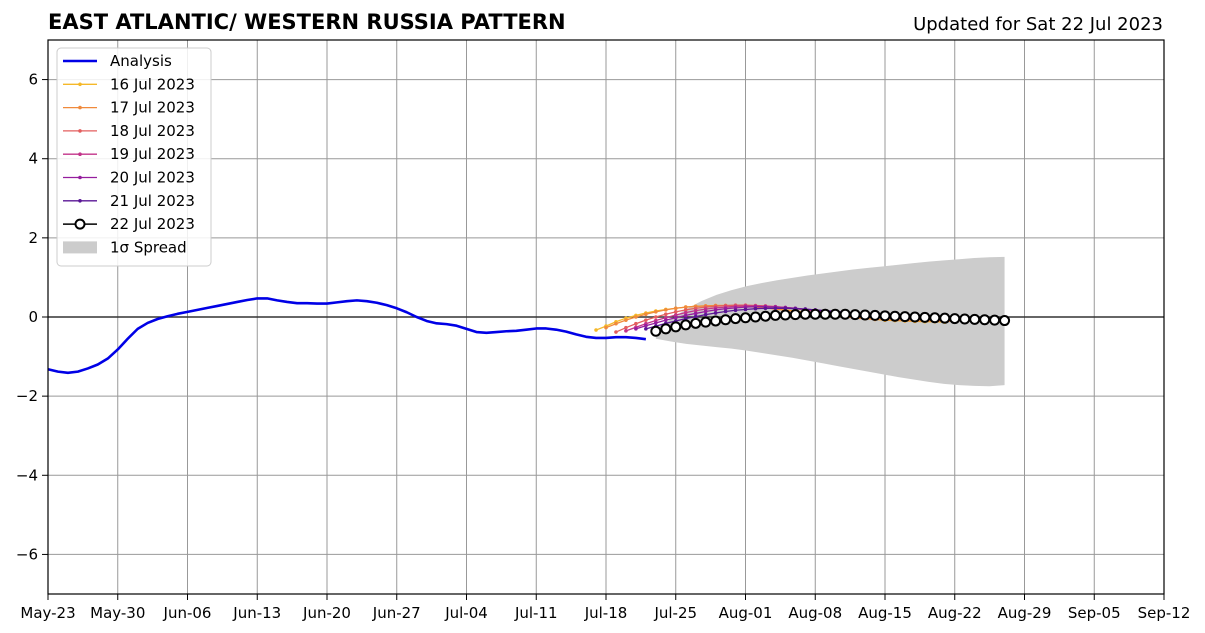  What do you see at coordinates (27, 475) in the screenshot?
I see `y-tick-label: −4` at bounding box center [27, 475].